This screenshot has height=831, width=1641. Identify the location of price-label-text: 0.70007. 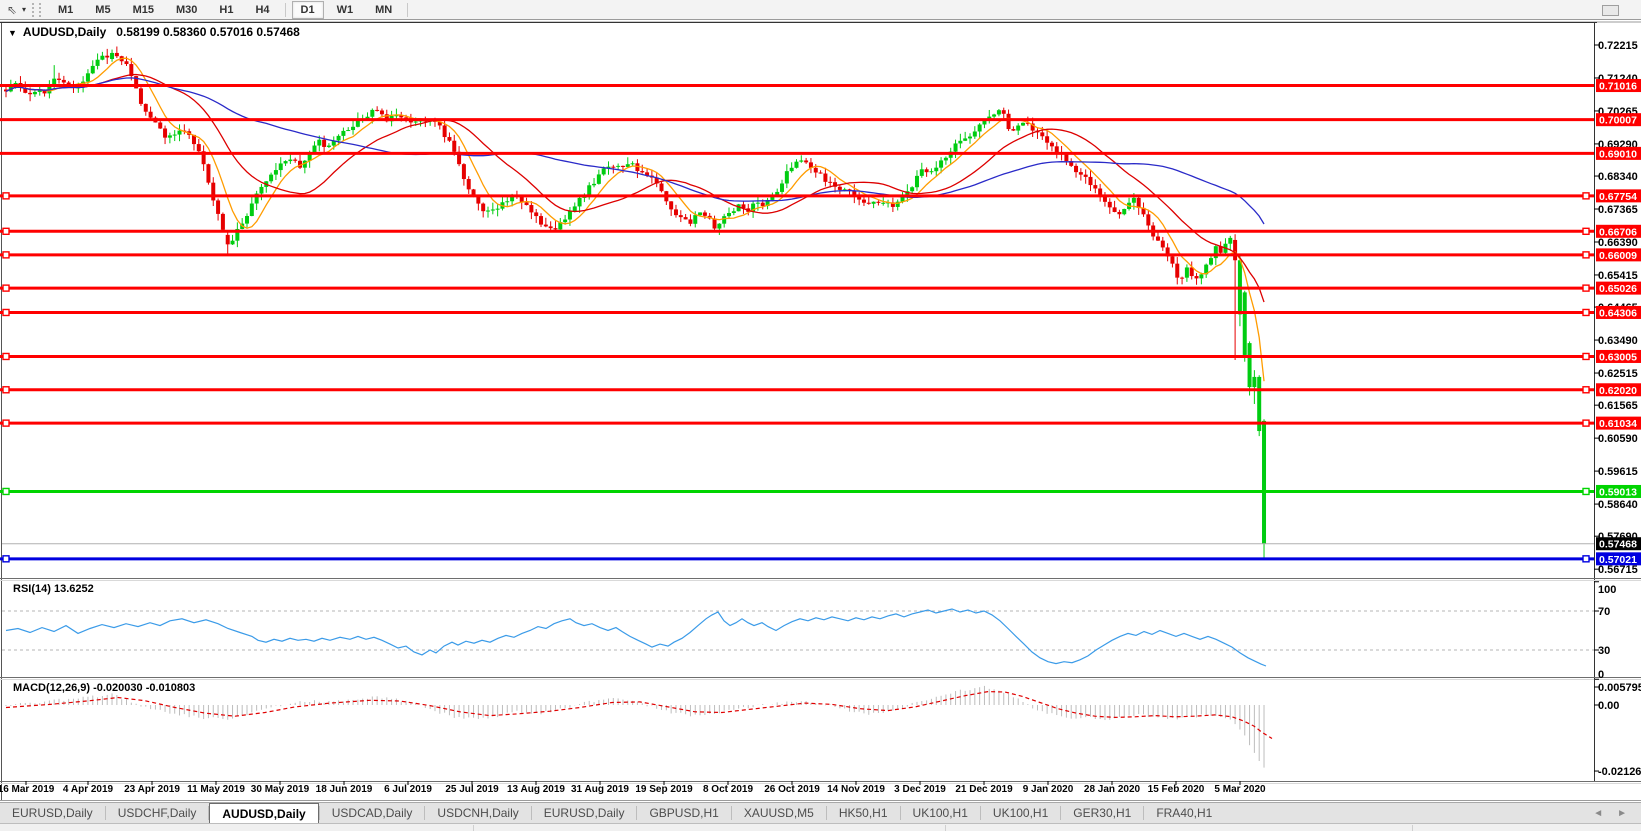
(1618, 121).